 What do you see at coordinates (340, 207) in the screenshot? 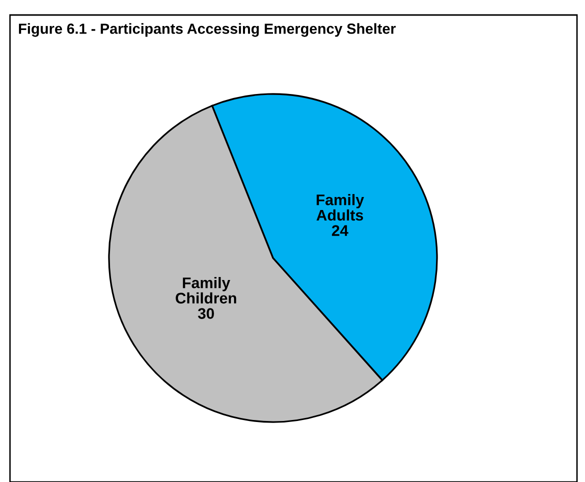
I see `slice-label: Family Adults` at bounding box center [340, 207].